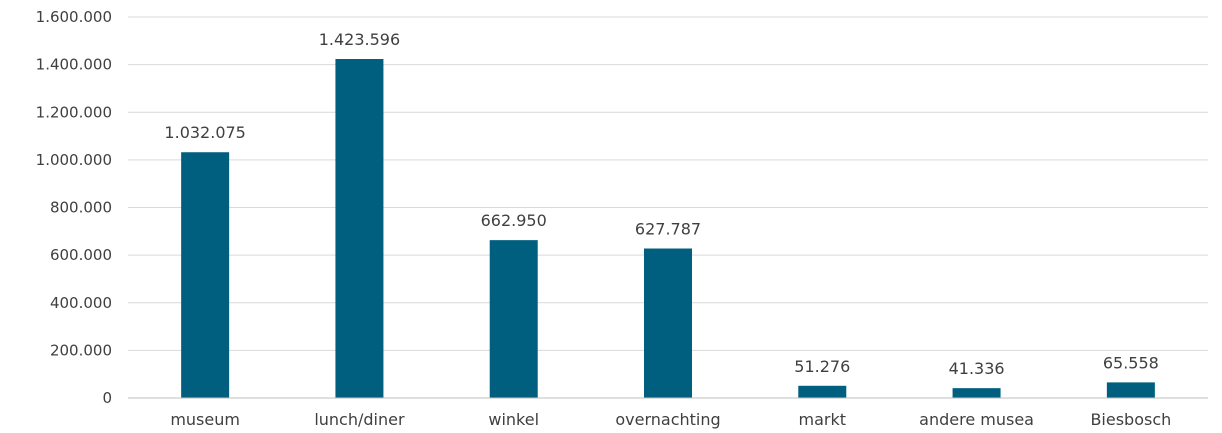 The height and width of the screenshot is (433, 1222). Describe the element at coordinates (81, 208) in the screenshot. I see `y-tick-label: 800.000` at that location.